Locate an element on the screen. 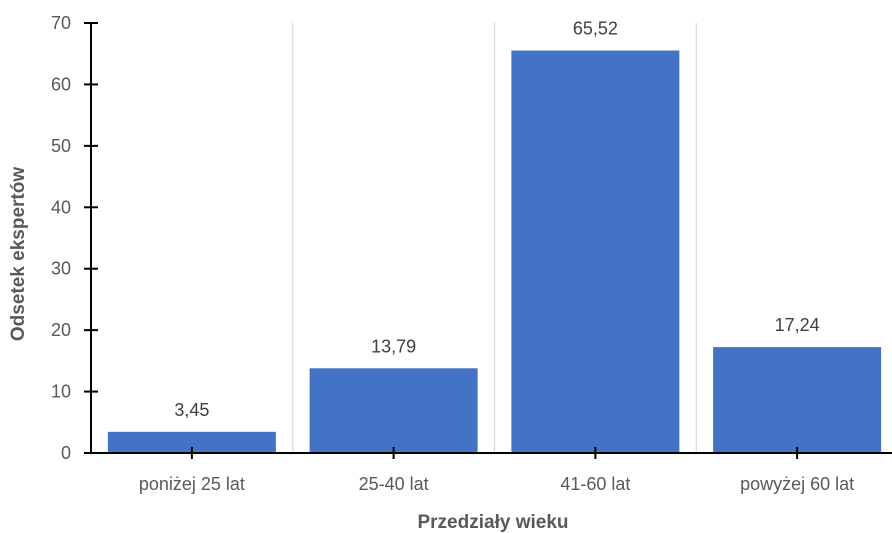  y-tick-label: 50 is located at coordinates (61, 146).